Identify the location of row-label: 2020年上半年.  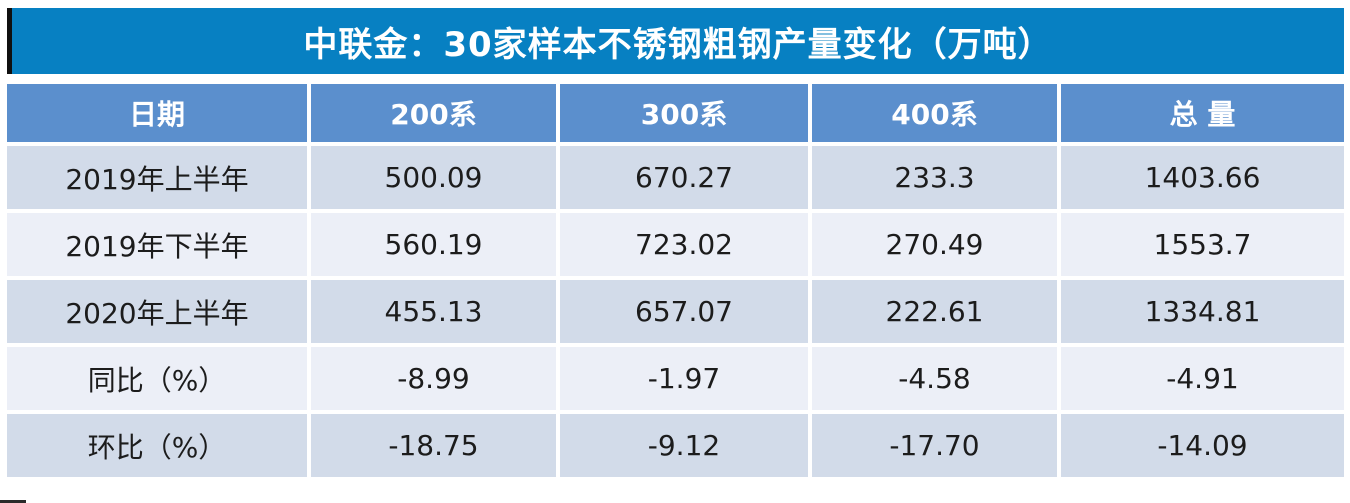
(157, 311).